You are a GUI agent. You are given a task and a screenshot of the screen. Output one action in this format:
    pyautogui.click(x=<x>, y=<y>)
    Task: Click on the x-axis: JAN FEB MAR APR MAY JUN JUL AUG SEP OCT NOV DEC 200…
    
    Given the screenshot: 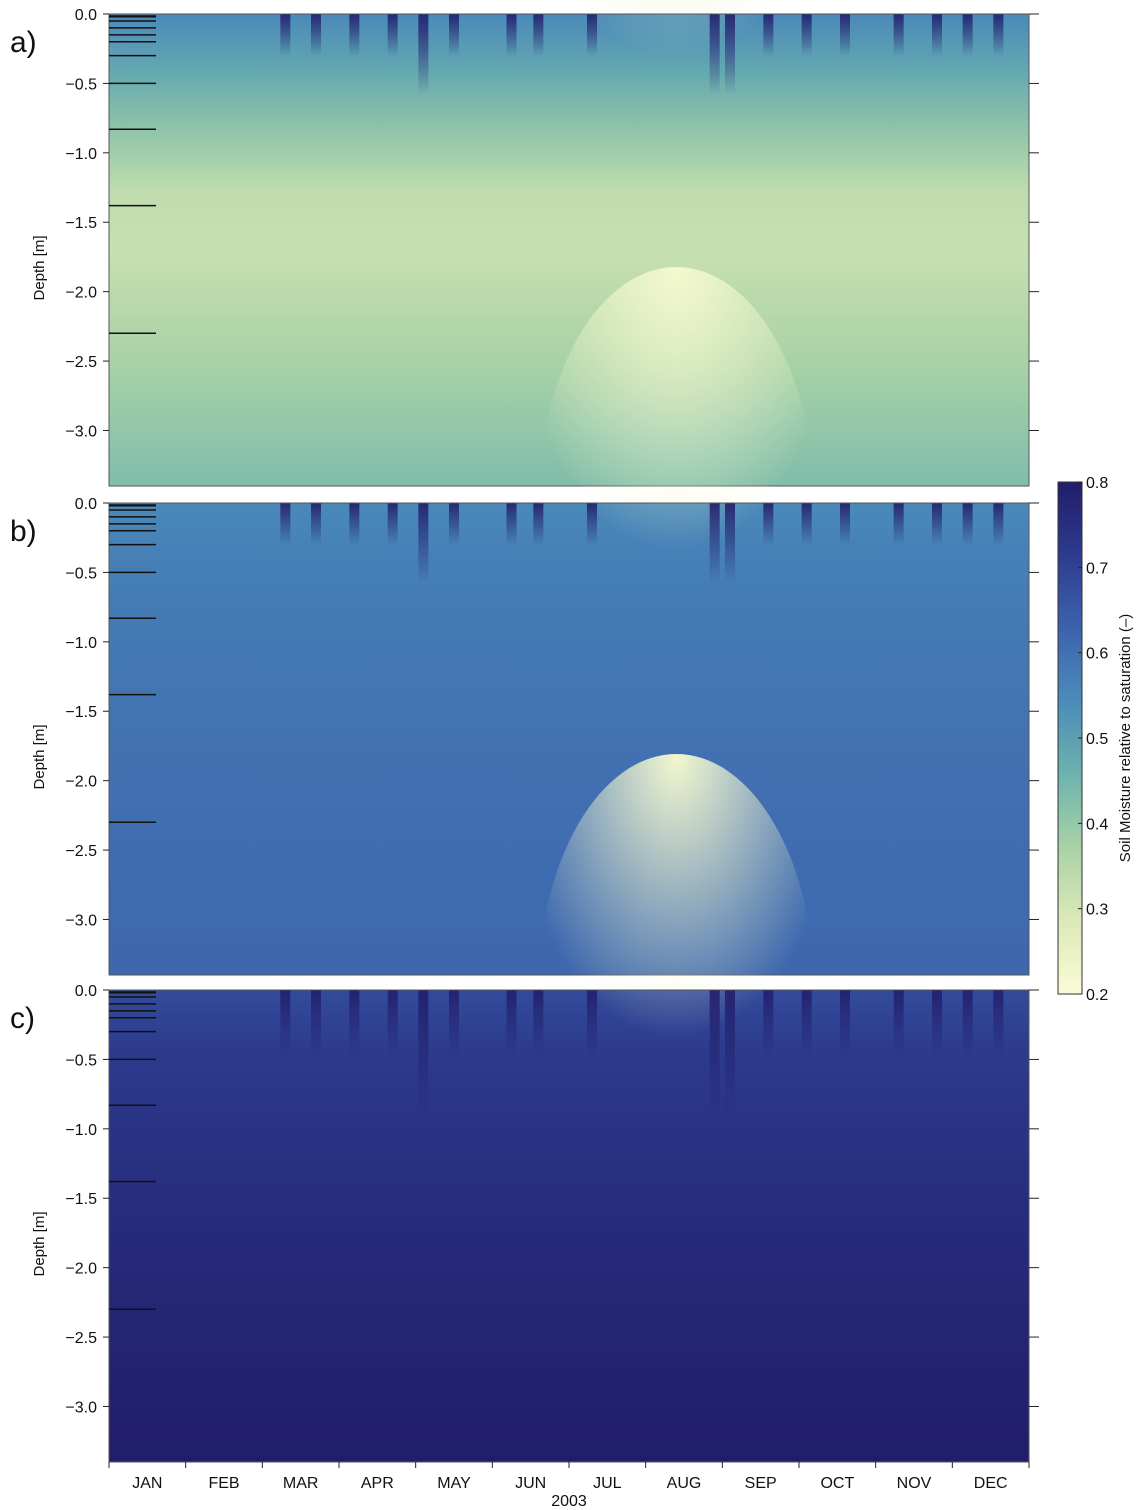 What is the action you would take?
    pyautogui.click(x=569, y=1486)
    